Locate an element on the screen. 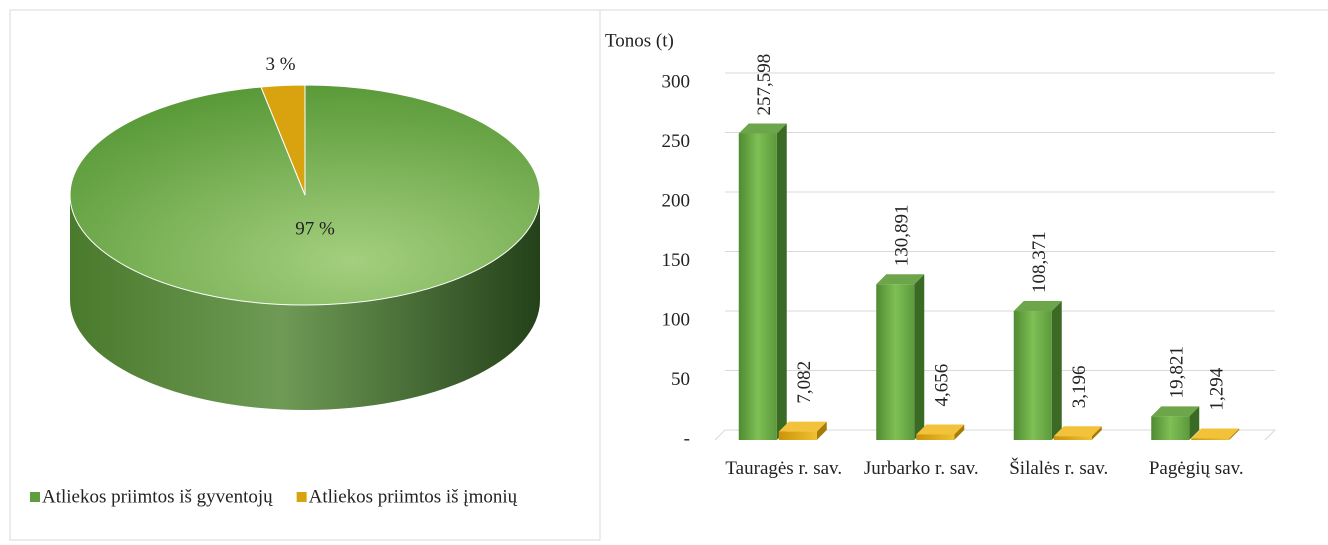 Image resolution: width=1328 pixels, height=545 pixels. data-label: 257,598 is located at coordinates (764, 85).